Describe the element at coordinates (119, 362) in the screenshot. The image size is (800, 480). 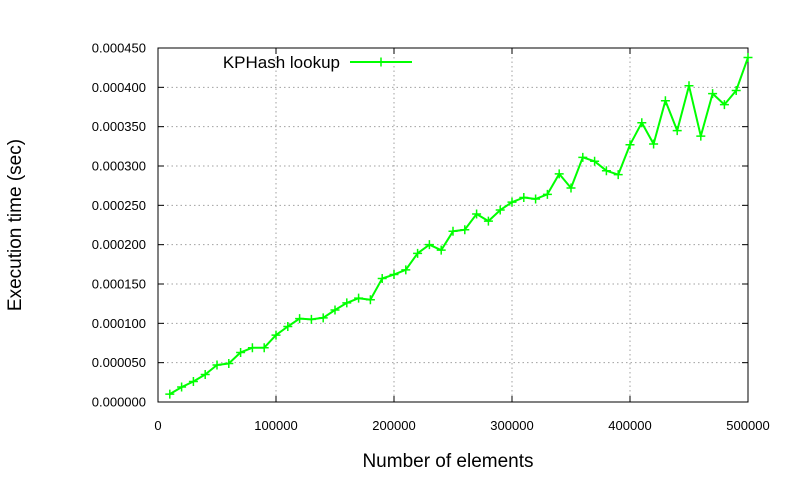
I see `y-tick-label: 0.000050` at that location.